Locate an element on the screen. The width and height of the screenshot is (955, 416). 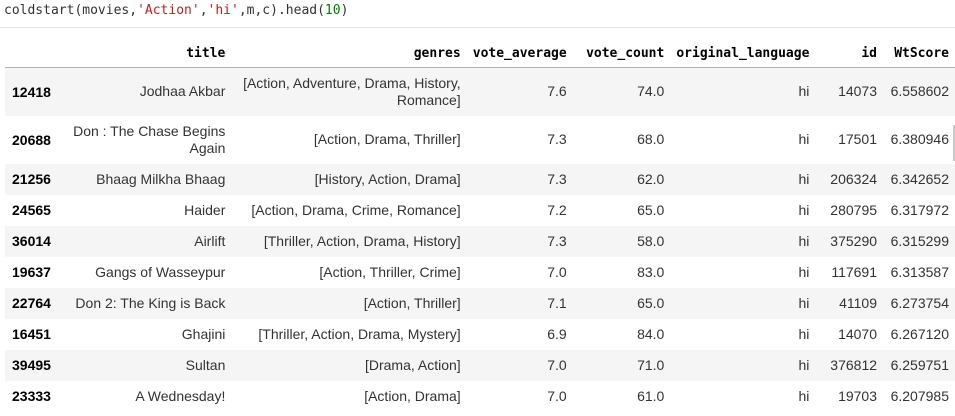
cell-vote-count: 62.0 is located at coordinates (651, 178).